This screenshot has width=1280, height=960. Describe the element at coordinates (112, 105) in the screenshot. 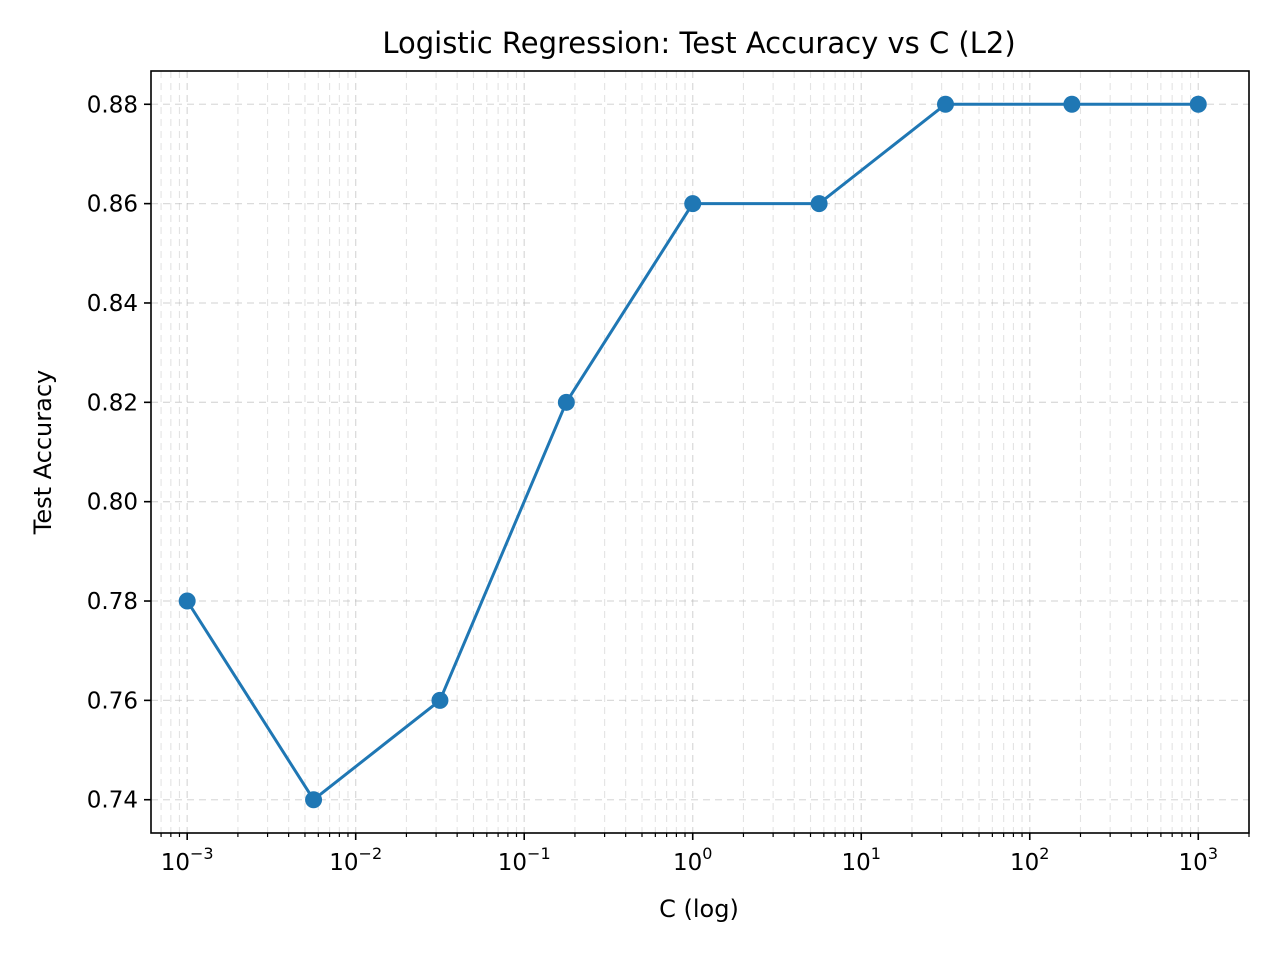

I see `y-tick-label: 0.88` at that location.